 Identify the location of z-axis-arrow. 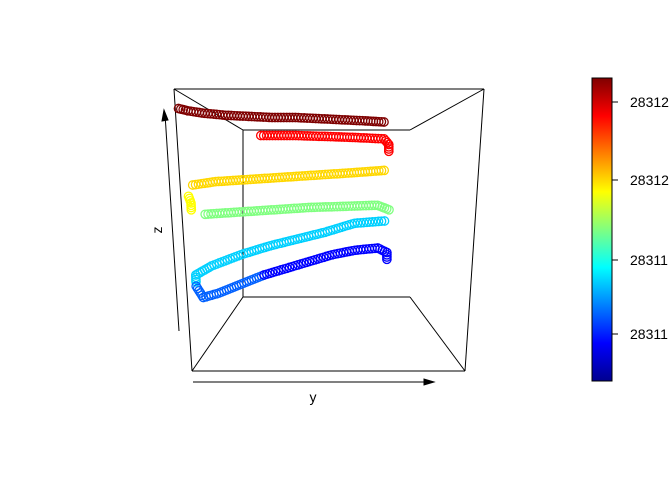
(172, 222).